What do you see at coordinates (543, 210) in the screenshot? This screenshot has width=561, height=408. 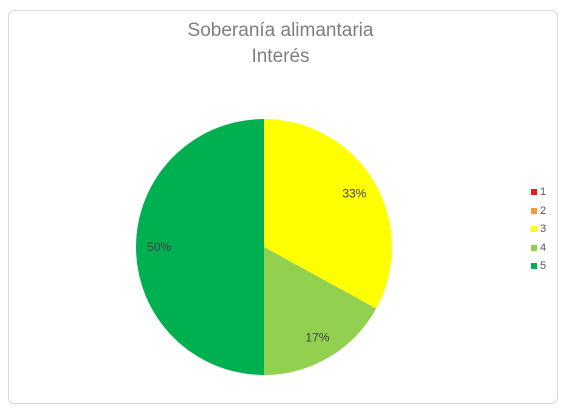 I see `legend-label-2: 2` at bounding box center [543, 210].